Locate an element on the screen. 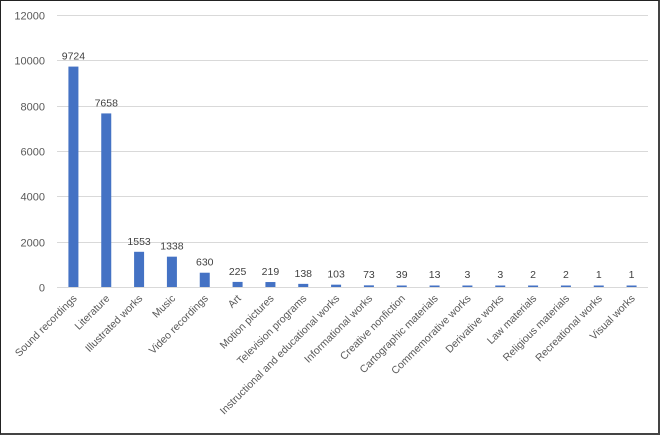 The width and height of the screenshot is (660, 435). x-category-label: Art is located at coordinates (235, 302).